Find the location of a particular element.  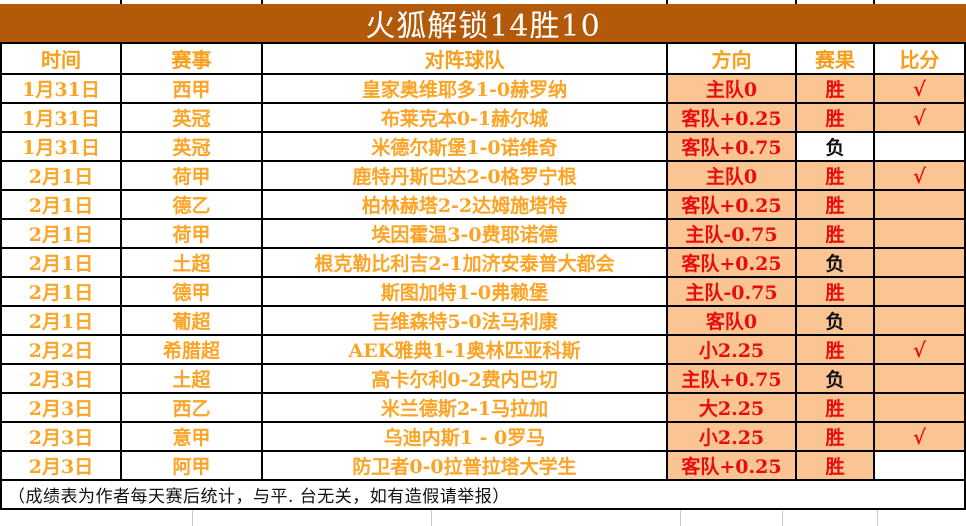

cell-league: 意甲 is located at coordinates (192, 437).